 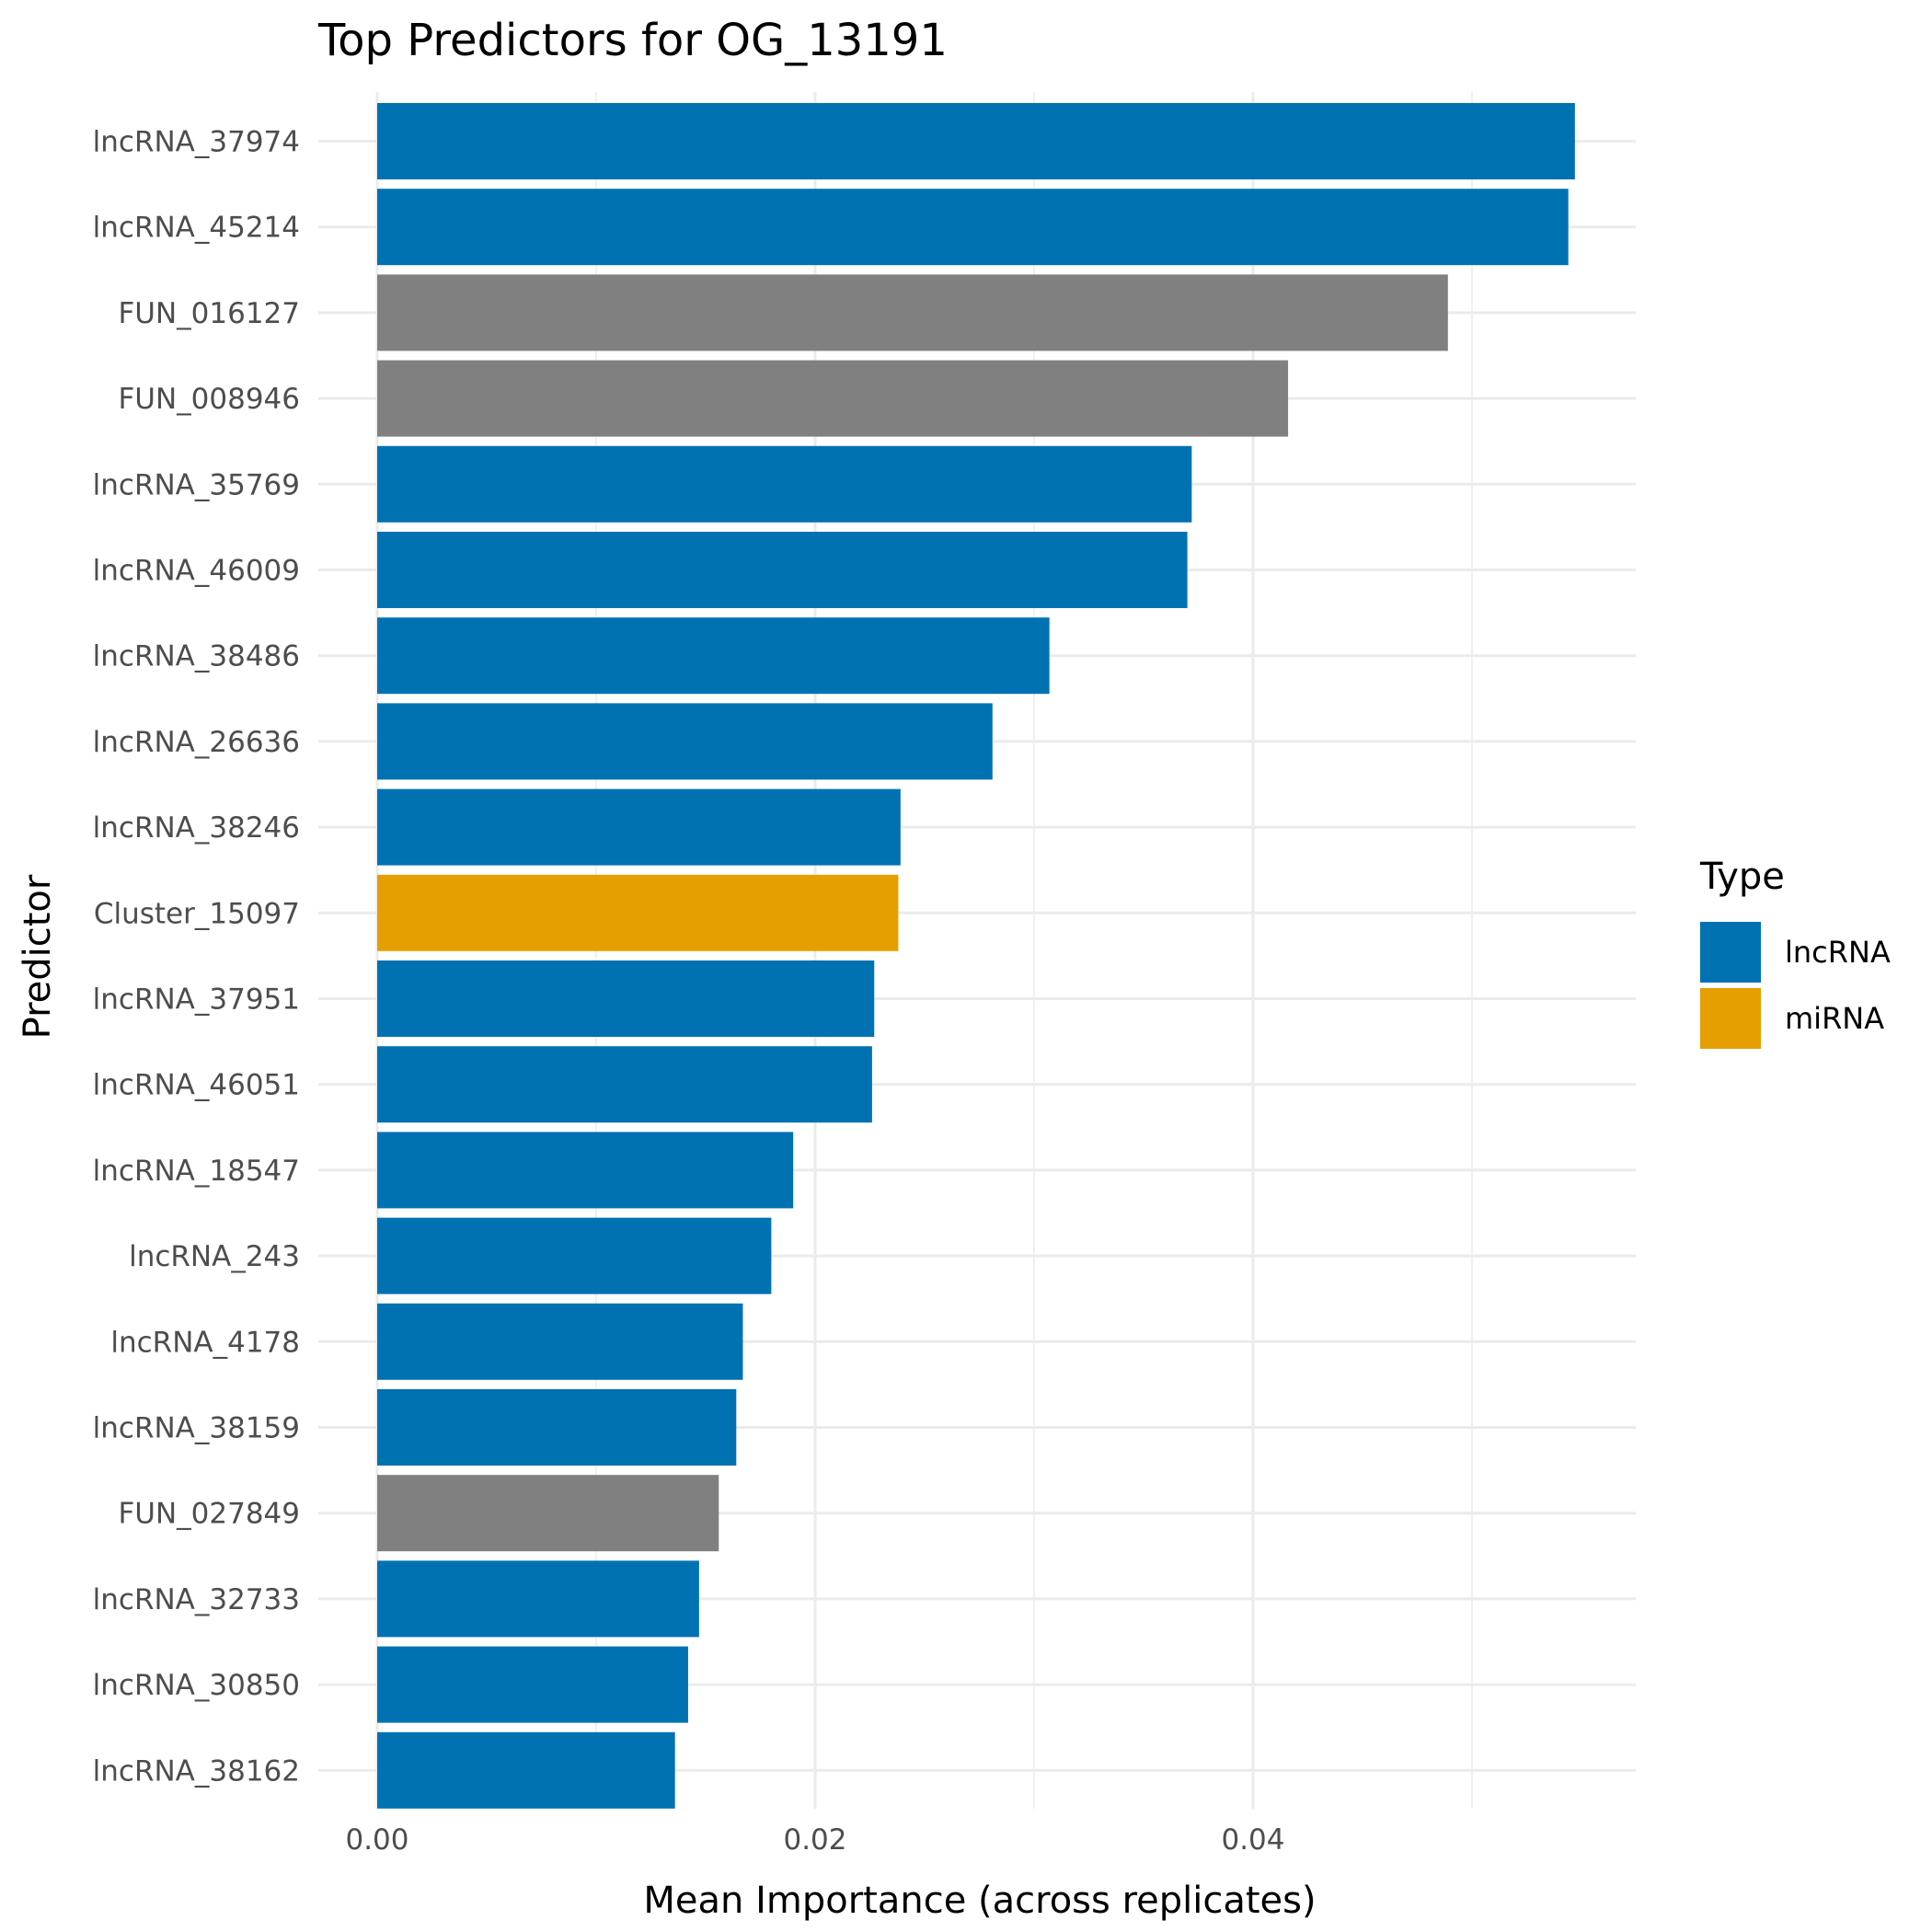 What do you see at coordinates (196, 228) in the screenshot?
I see `y-tick-label: lncRNA_45214` at bounding box center [196, 228].